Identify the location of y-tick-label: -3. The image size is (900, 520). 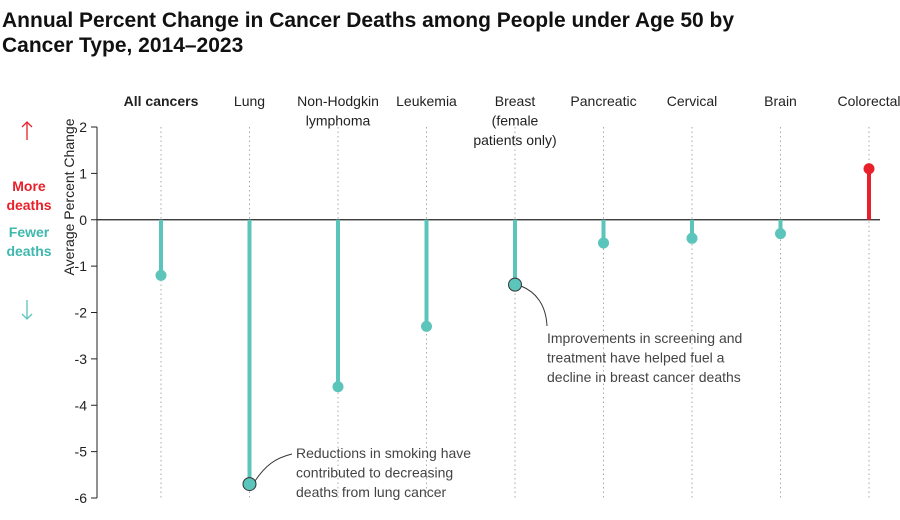
(81, 359).